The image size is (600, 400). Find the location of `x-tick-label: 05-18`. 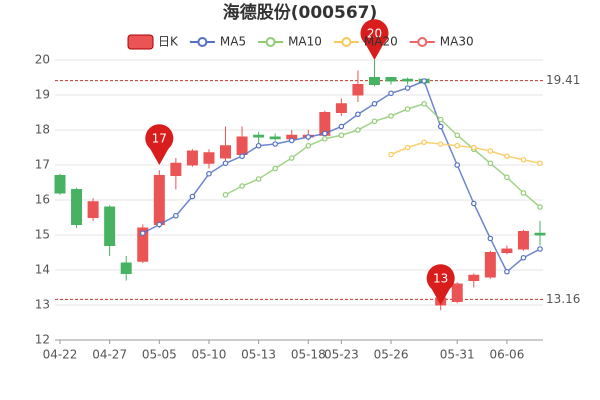

x-tick-label: 05-18 is located at coordinates (308, 355).